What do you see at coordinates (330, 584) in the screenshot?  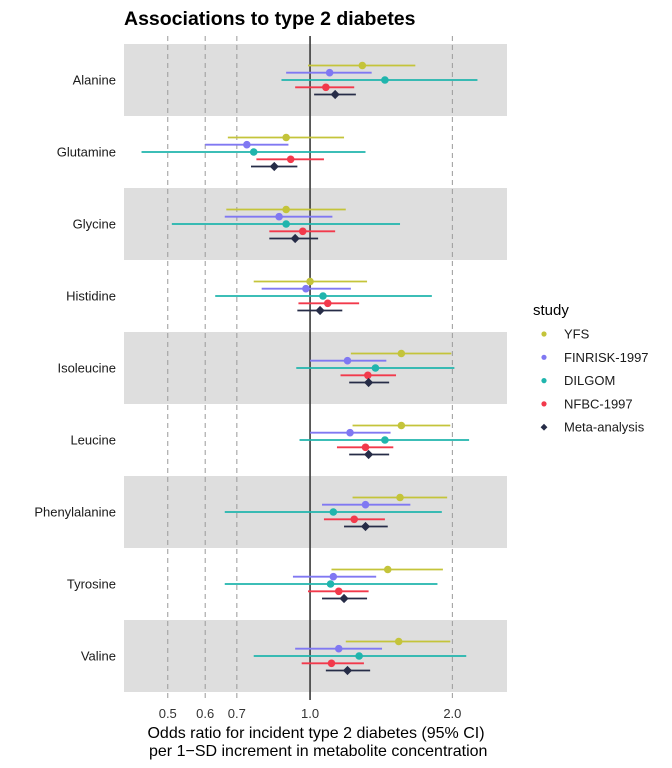 I see `point-dilgom-tyrosine` at bounding box center [330, 584].